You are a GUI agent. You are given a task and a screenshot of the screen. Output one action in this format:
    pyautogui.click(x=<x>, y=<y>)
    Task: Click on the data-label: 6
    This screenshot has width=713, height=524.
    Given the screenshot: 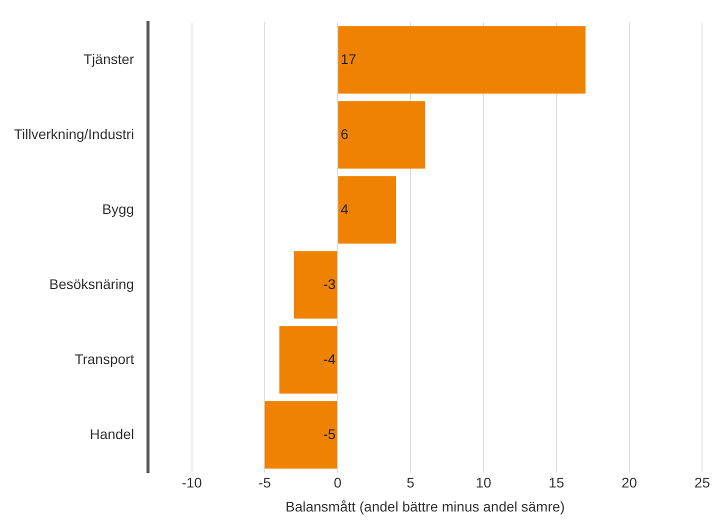 What is the action you would take?
    pyautogui.click(x=344, y=134)
    